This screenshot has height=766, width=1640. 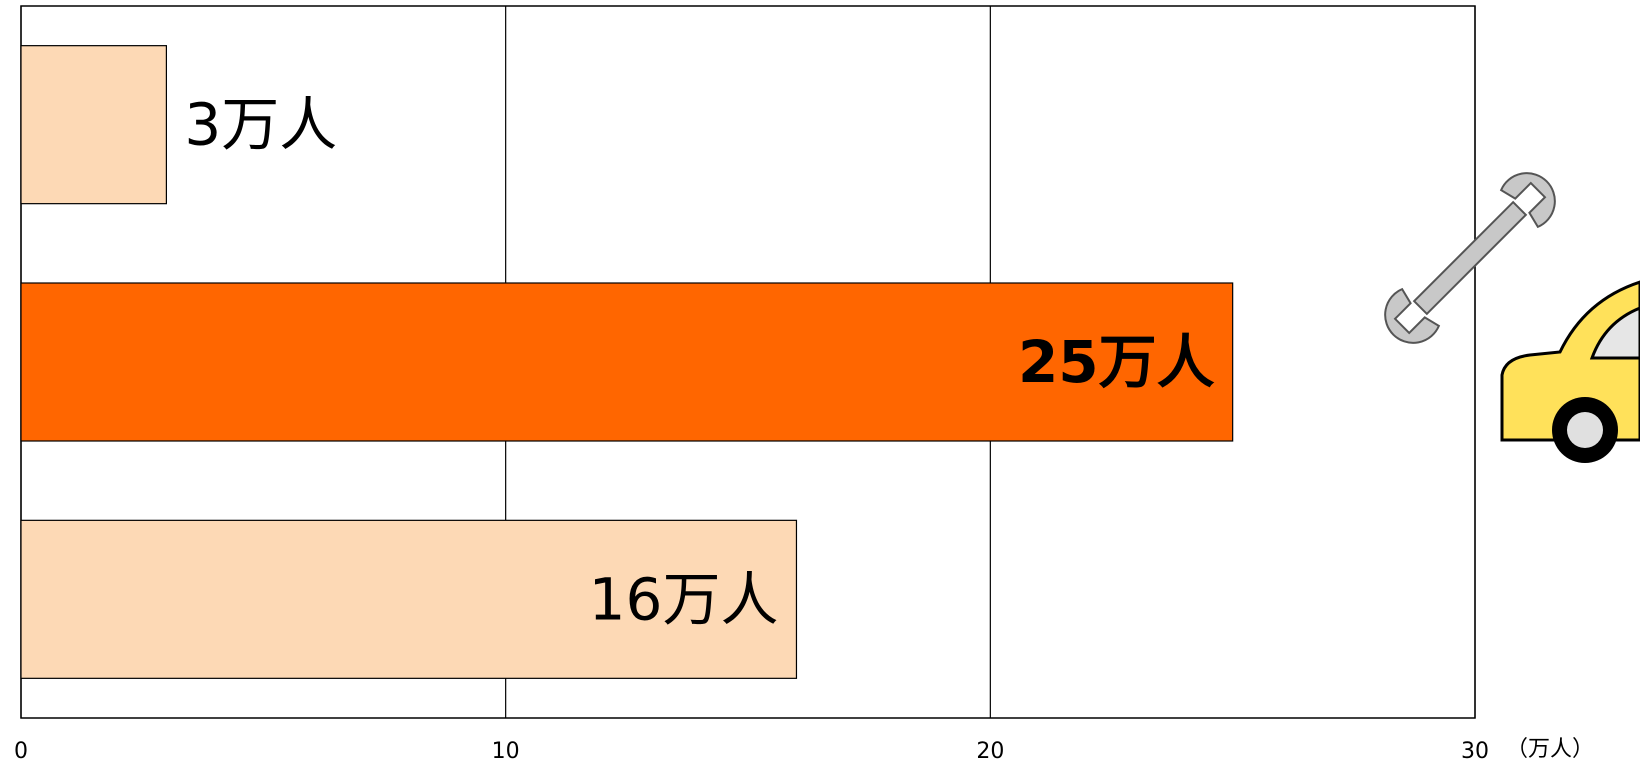 I want to click on x-tick-label: 10, so click(x=506, y=751).